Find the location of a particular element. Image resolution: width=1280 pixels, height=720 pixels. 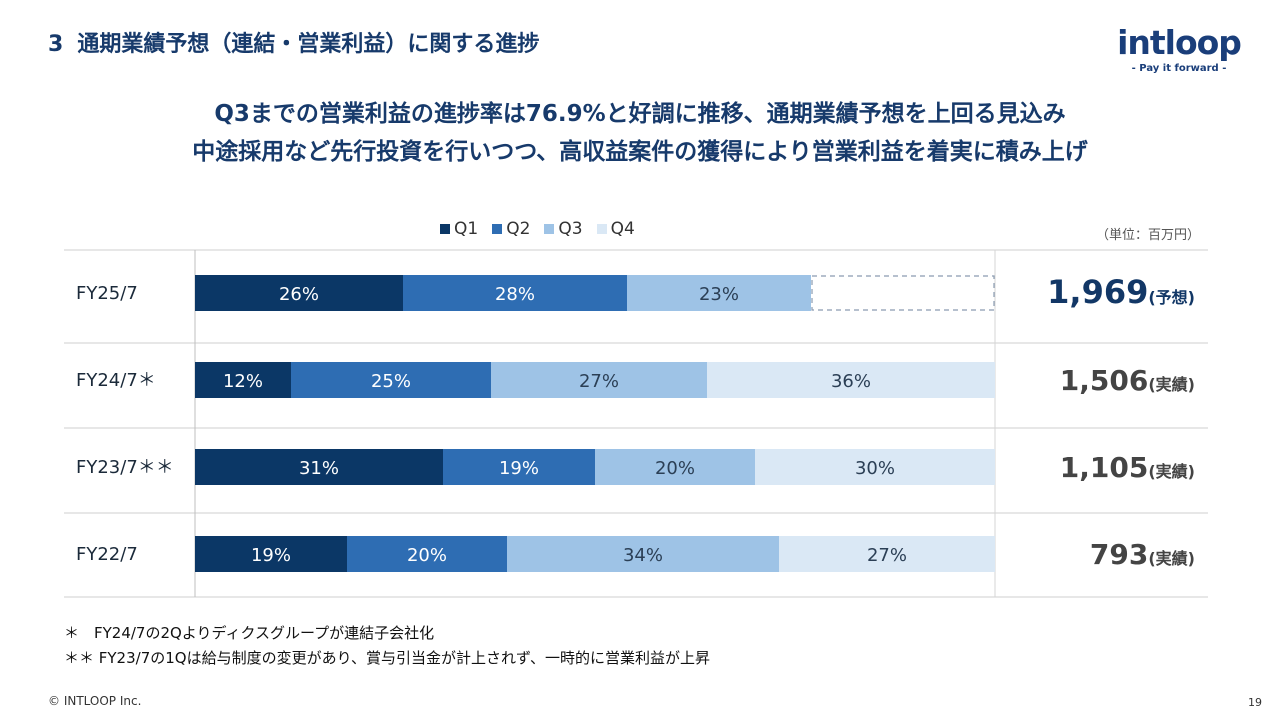

legend-swatch-q3 is located at coordinates (549, 229).